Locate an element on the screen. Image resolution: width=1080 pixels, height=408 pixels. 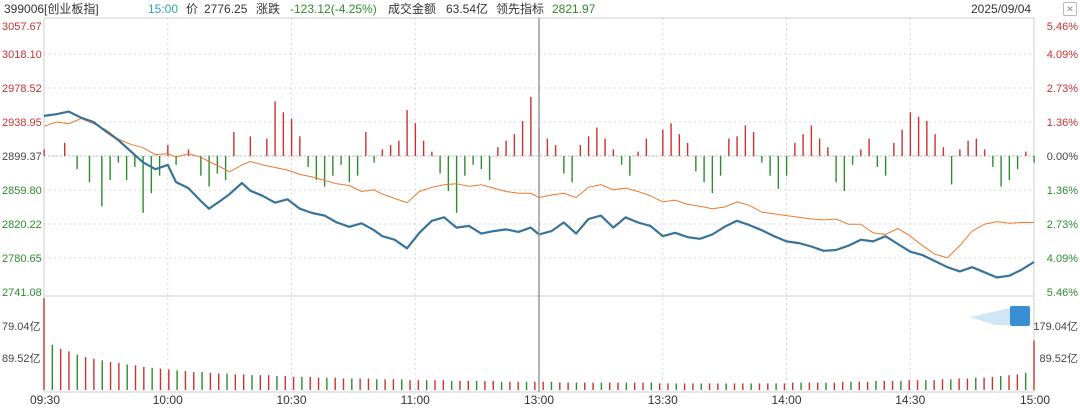
close-icon: ✕ is located at coordinates (1070, 9).